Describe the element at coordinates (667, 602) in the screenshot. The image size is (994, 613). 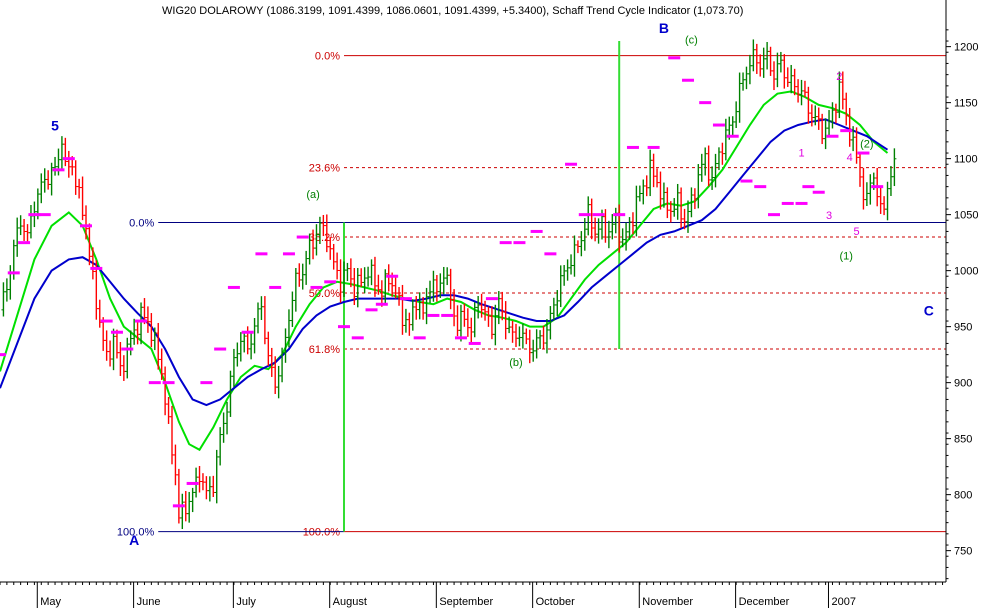
I see `x-tick-label: November` at that location.